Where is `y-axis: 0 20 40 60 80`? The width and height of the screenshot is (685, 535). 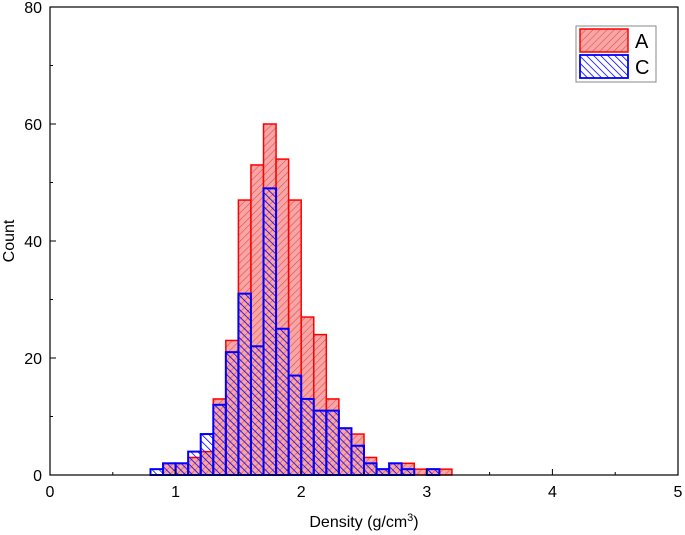 y-axis: 0 20 40 60 80 is located at coordinates (40, 242).